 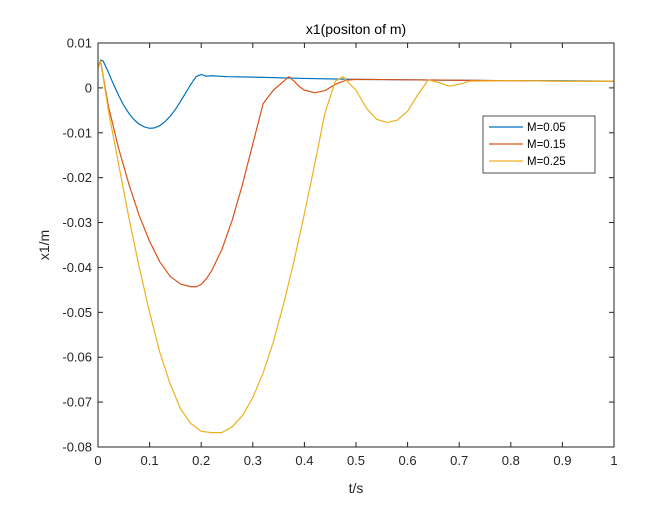 What do you see at coordinates (77, 447) in the screenshot?
I see `y-tick-label: -0.08` at bounding box center [77, 447].